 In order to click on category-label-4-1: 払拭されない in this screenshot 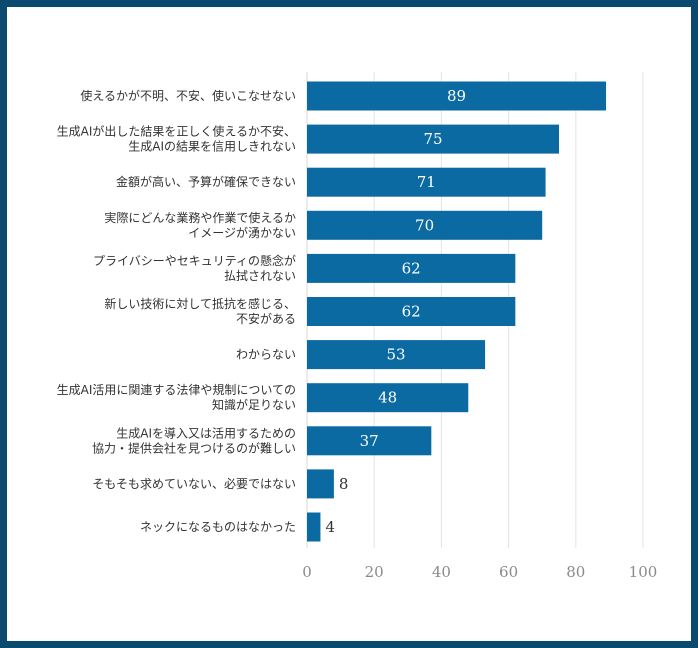, I will do `click(260, 276)`.